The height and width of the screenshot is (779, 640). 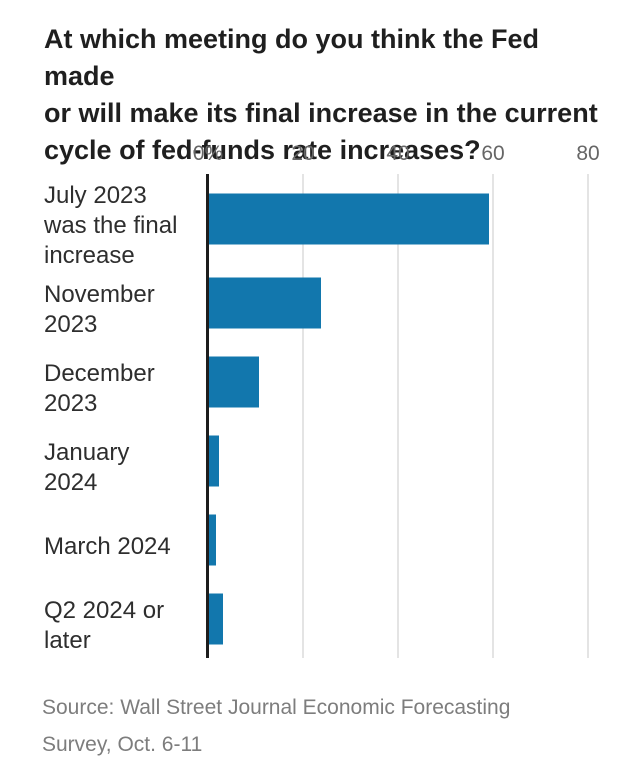 I want to click on bar-row: November 2023, so click(x=320, y=303).